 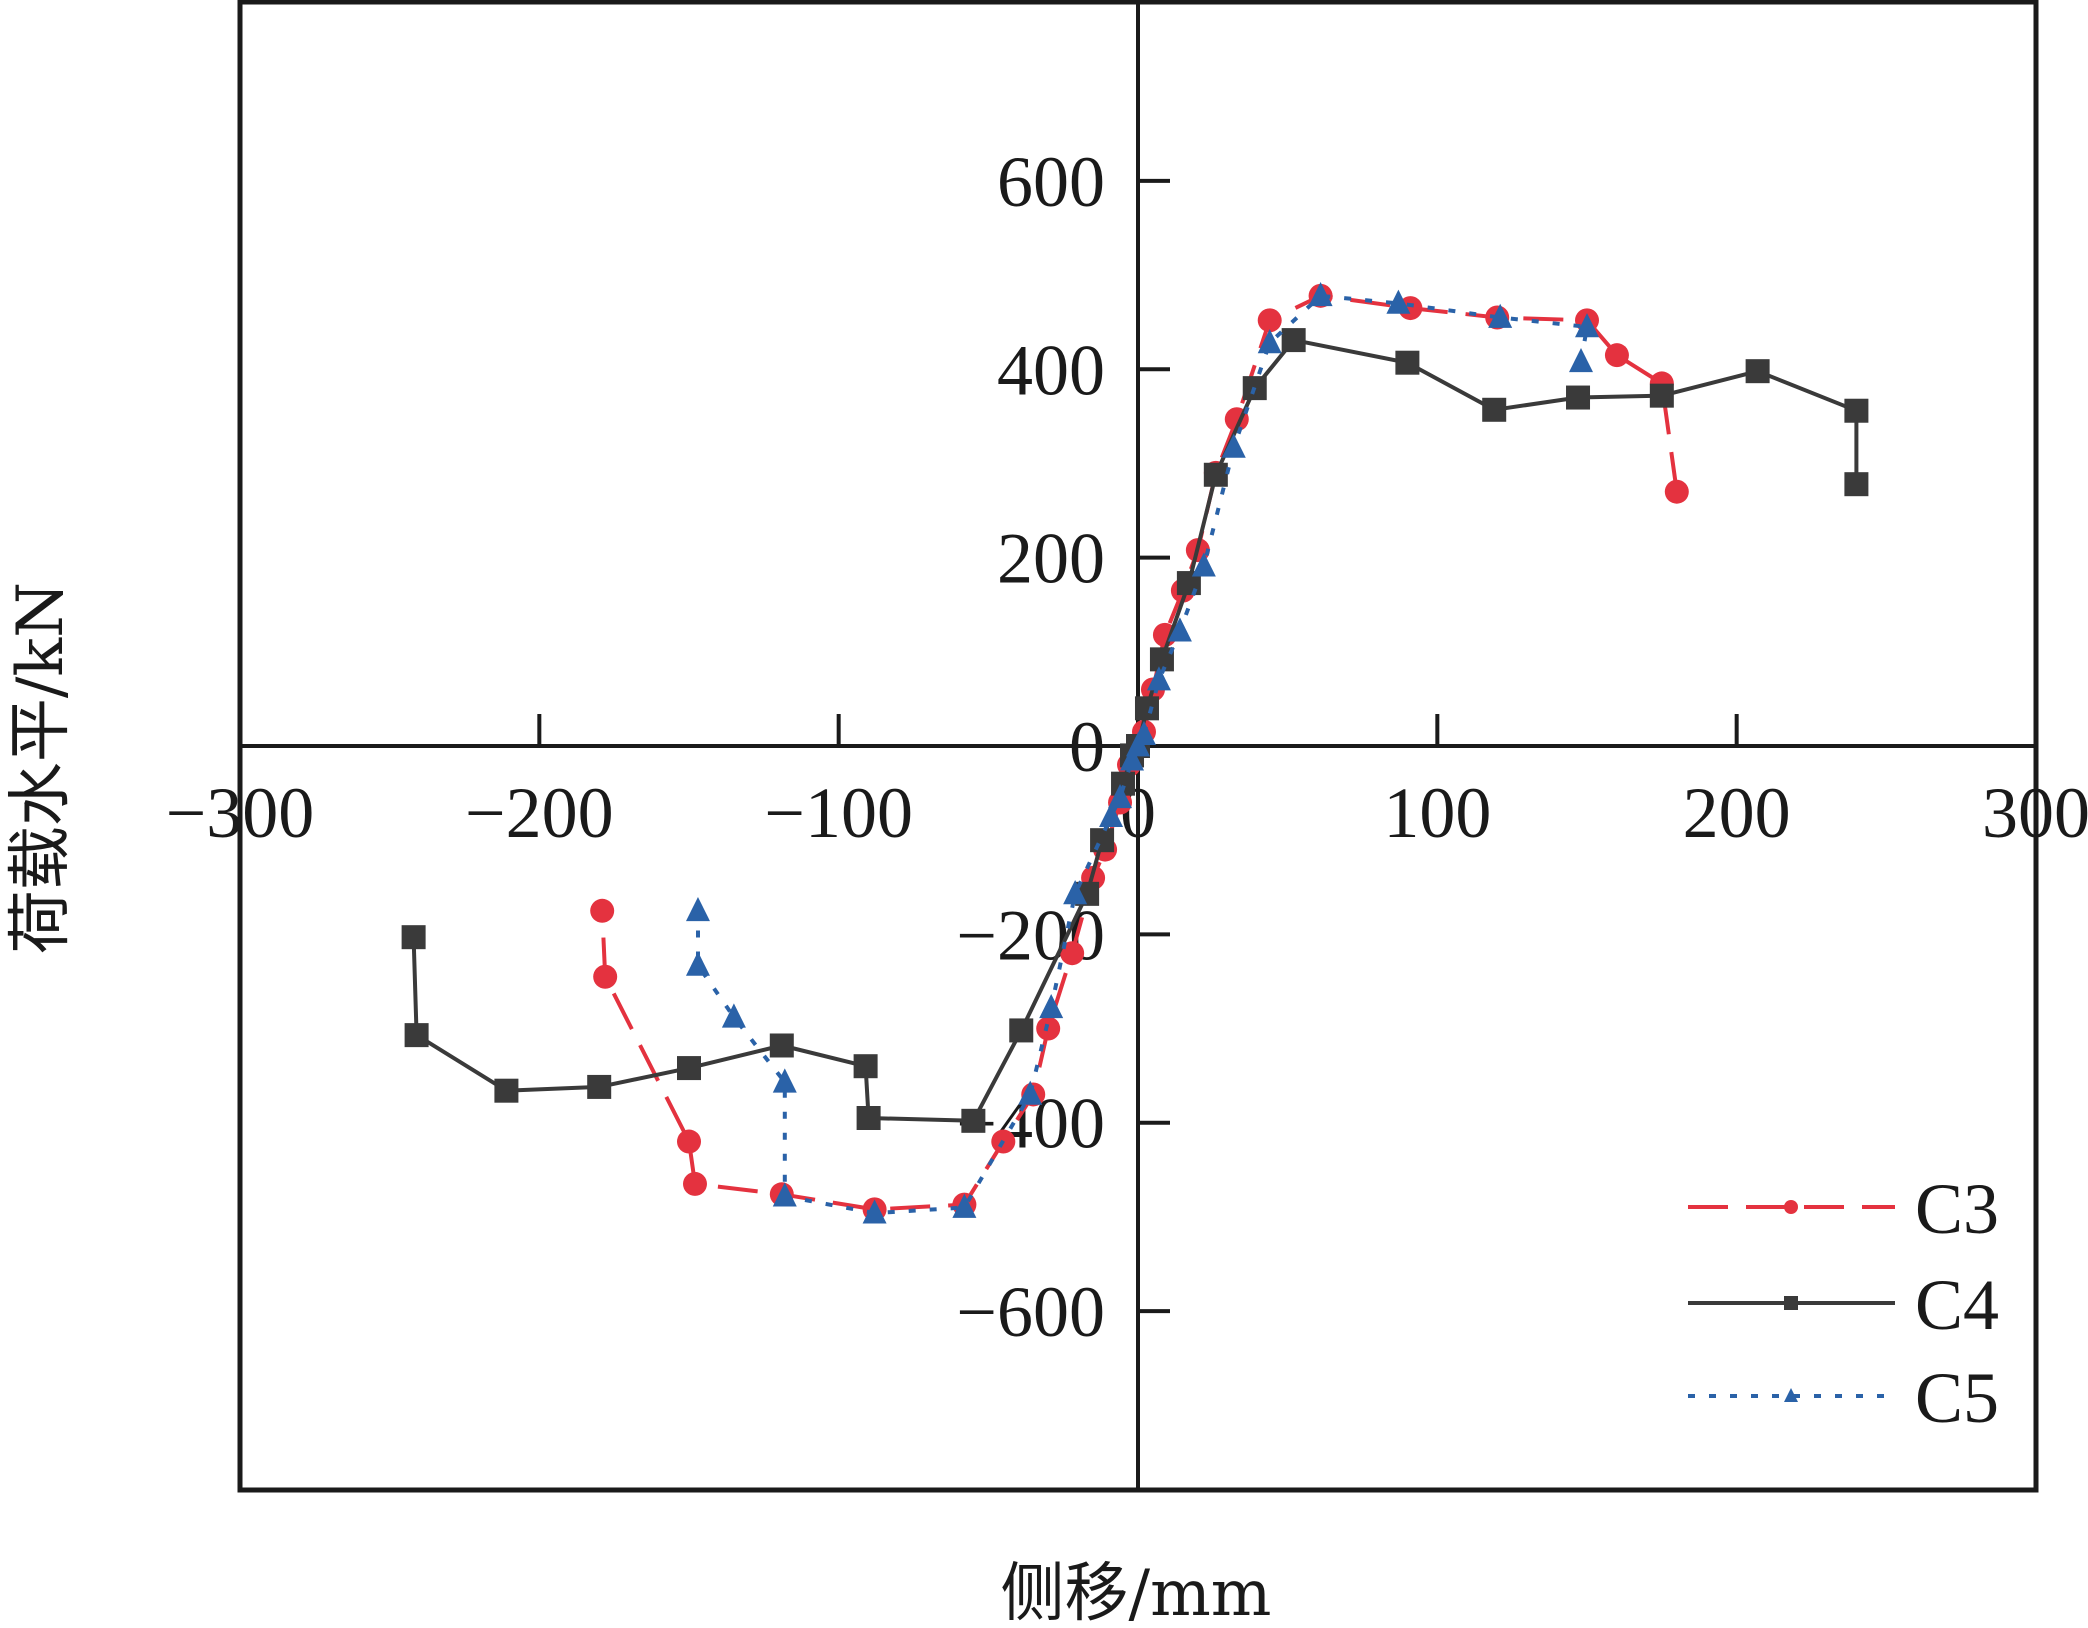 I want to click on x-tick-label: −300, so click(x=240, y=813).